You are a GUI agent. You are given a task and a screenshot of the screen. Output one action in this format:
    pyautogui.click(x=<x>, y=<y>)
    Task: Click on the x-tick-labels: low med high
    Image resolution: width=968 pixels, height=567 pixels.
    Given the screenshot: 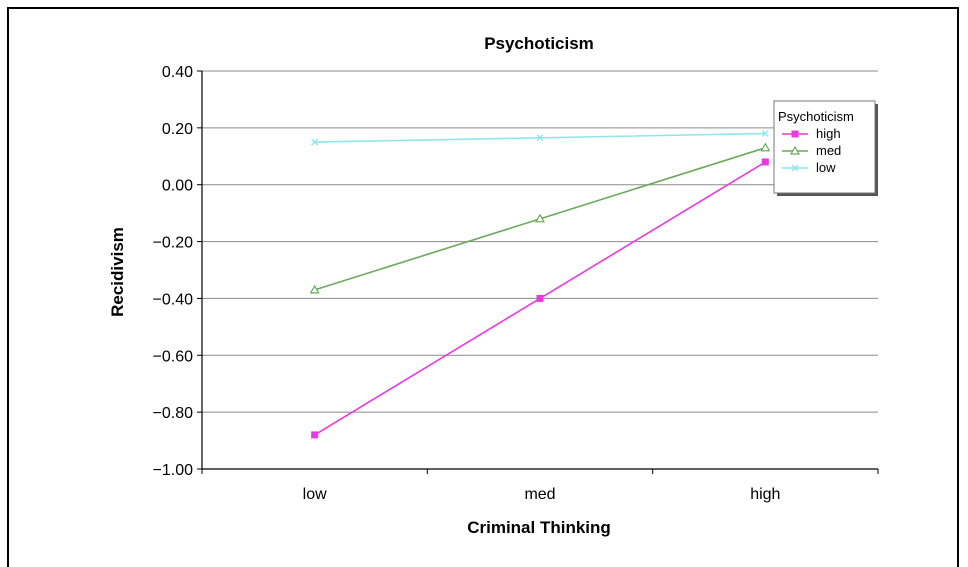 What is the action you would take?
    pyautogui.click(x=542, y=494)
    